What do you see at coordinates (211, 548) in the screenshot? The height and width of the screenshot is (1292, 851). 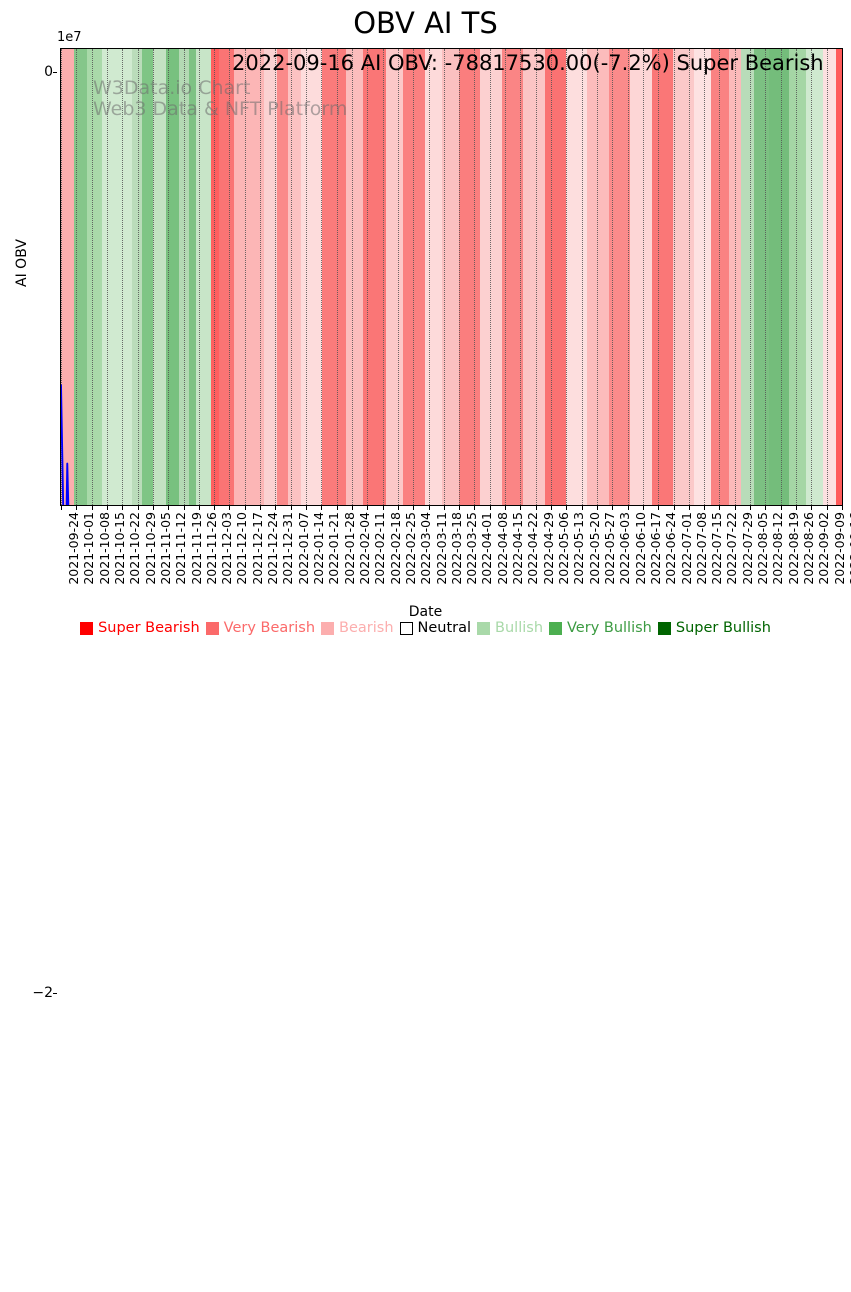 I see `x-tick-label: 2021-11-26` at bounding box center [211, 548].